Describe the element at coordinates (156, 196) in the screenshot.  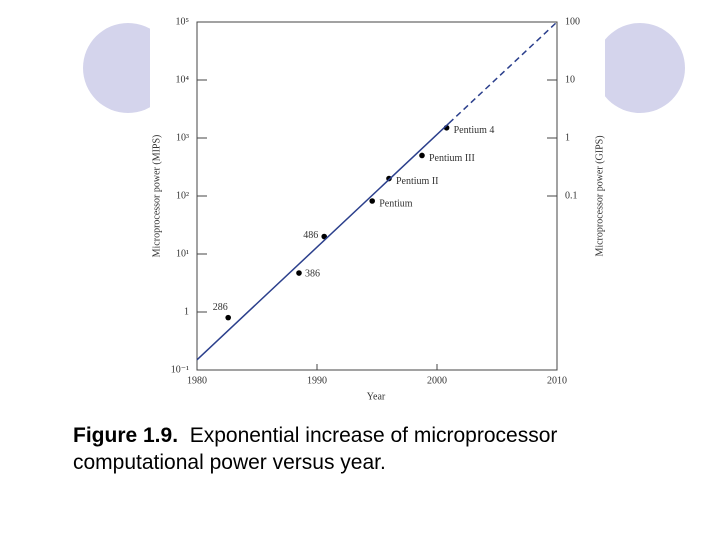
I see `y-axis-title: Microprocessor power (MIPS)` at that location.